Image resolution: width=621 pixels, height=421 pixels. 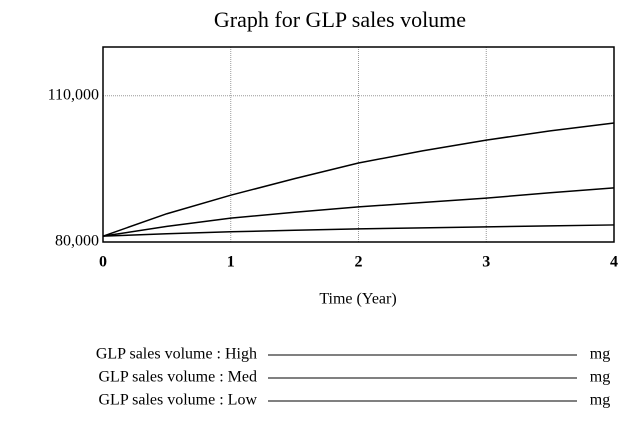 I want to click on legend-label: GLP sales volume : Low, so click(x=178, y=400).